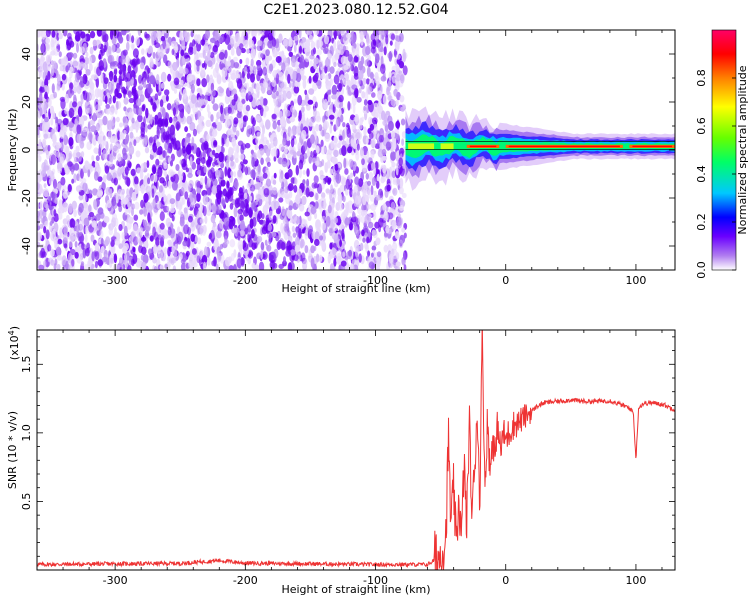  Describe the element at coordinates (115, 580) in the screenshot. I see `x-tick-label: -300` at that location.